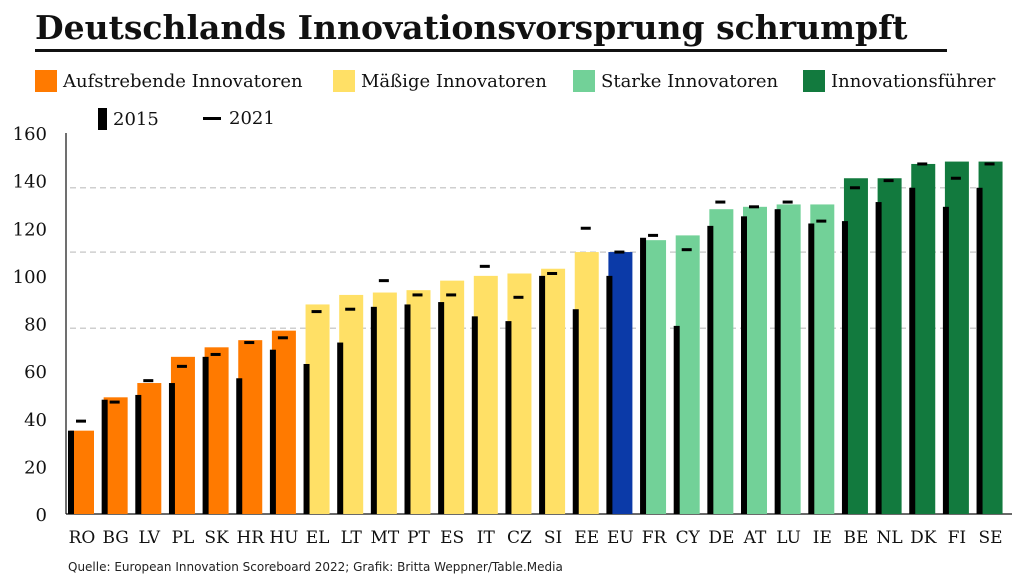 The height and width of the screenshot is (576, 1024). Describe the element at coordinates (814, 81) in the screenshot. I see `legend-swatch-leader` at that location.